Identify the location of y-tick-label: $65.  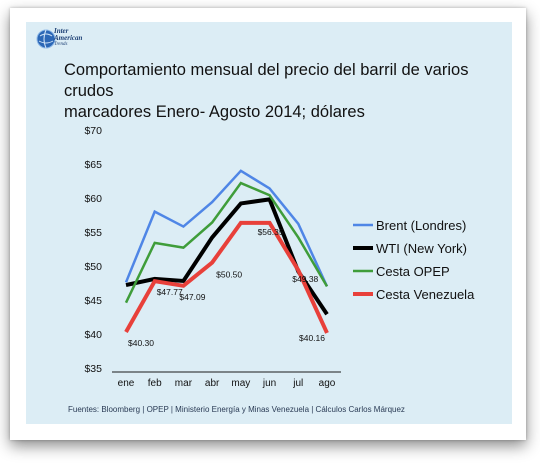
(93, 165).